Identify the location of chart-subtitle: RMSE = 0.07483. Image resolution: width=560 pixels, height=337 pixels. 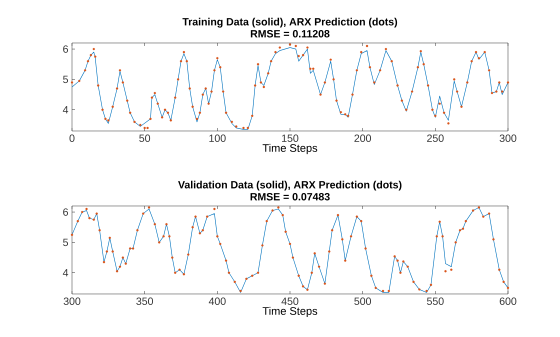
(290, 196).